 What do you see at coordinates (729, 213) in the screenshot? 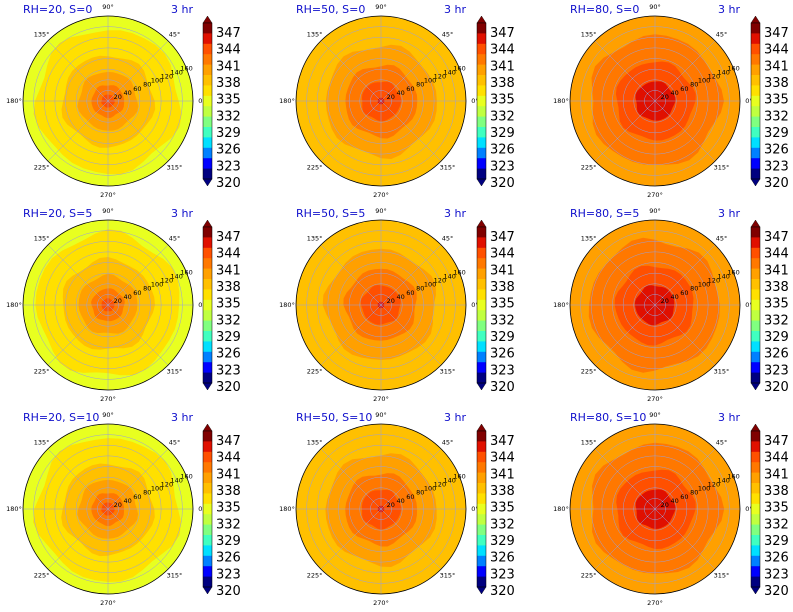
I see `panel-subtitle: 3 hr` at bounding box center [729, 213].